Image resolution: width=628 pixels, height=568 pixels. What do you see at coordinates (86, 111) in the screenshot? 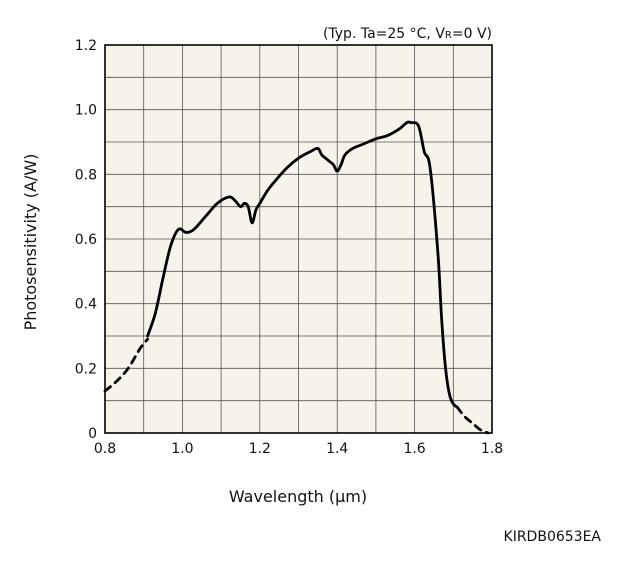
I see `y-tick-label: 1.0` at bounding box center [86, 111].